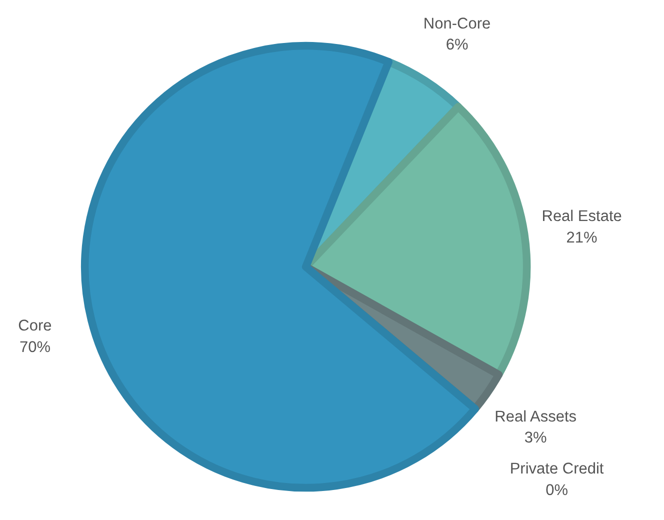 The image size is (664, 520). I want to click on slice-label: Core, so click(35, 325).